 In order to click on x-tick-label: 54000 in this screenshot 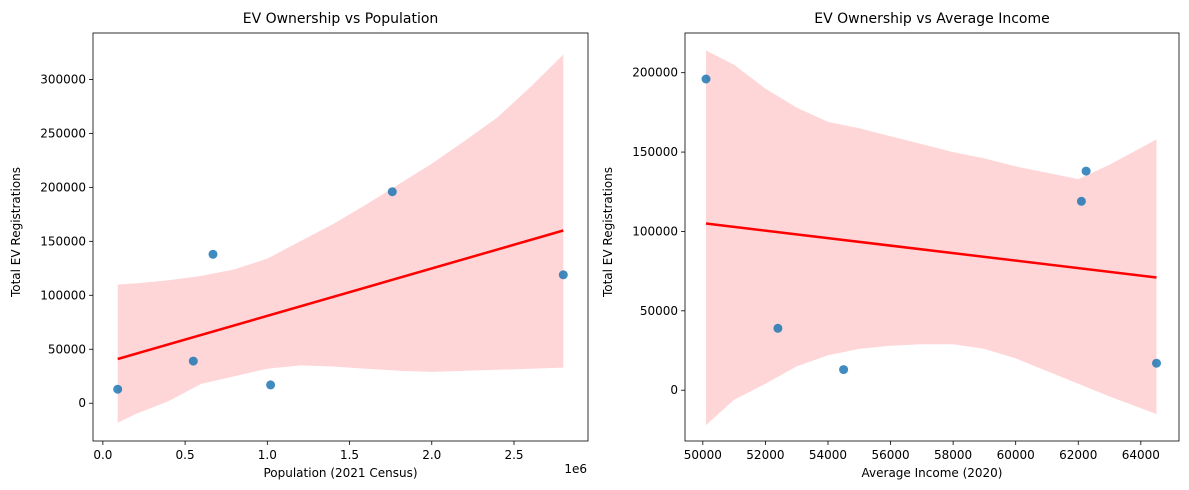, I will do `click(828, 455)`.